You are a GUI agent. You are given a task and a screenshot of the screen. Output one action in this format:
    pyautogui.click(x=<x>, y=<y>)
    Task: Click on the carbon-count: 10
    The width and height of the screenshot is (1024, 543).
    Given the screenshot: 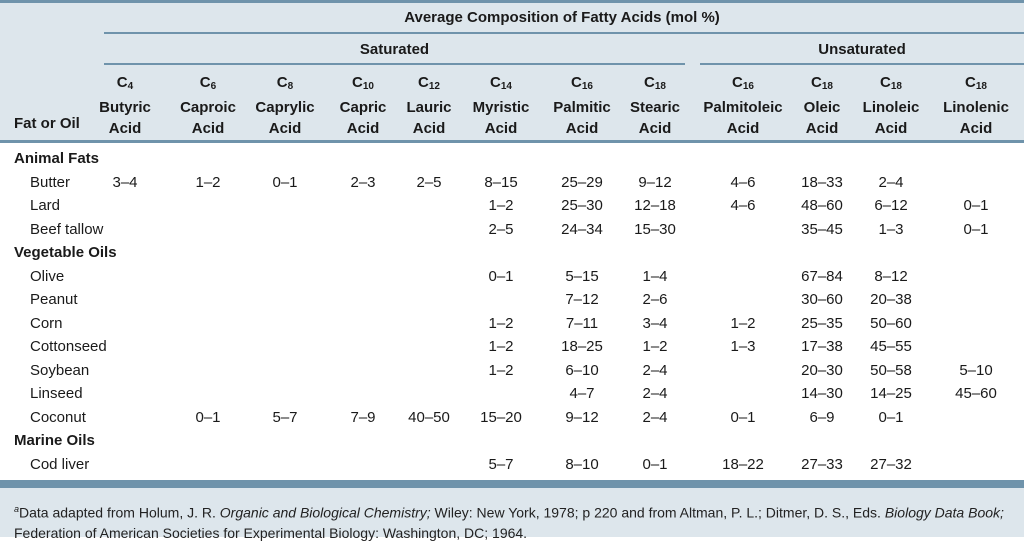 What is the action you would take?
    pyautogui.click(x=368, y=86)
    